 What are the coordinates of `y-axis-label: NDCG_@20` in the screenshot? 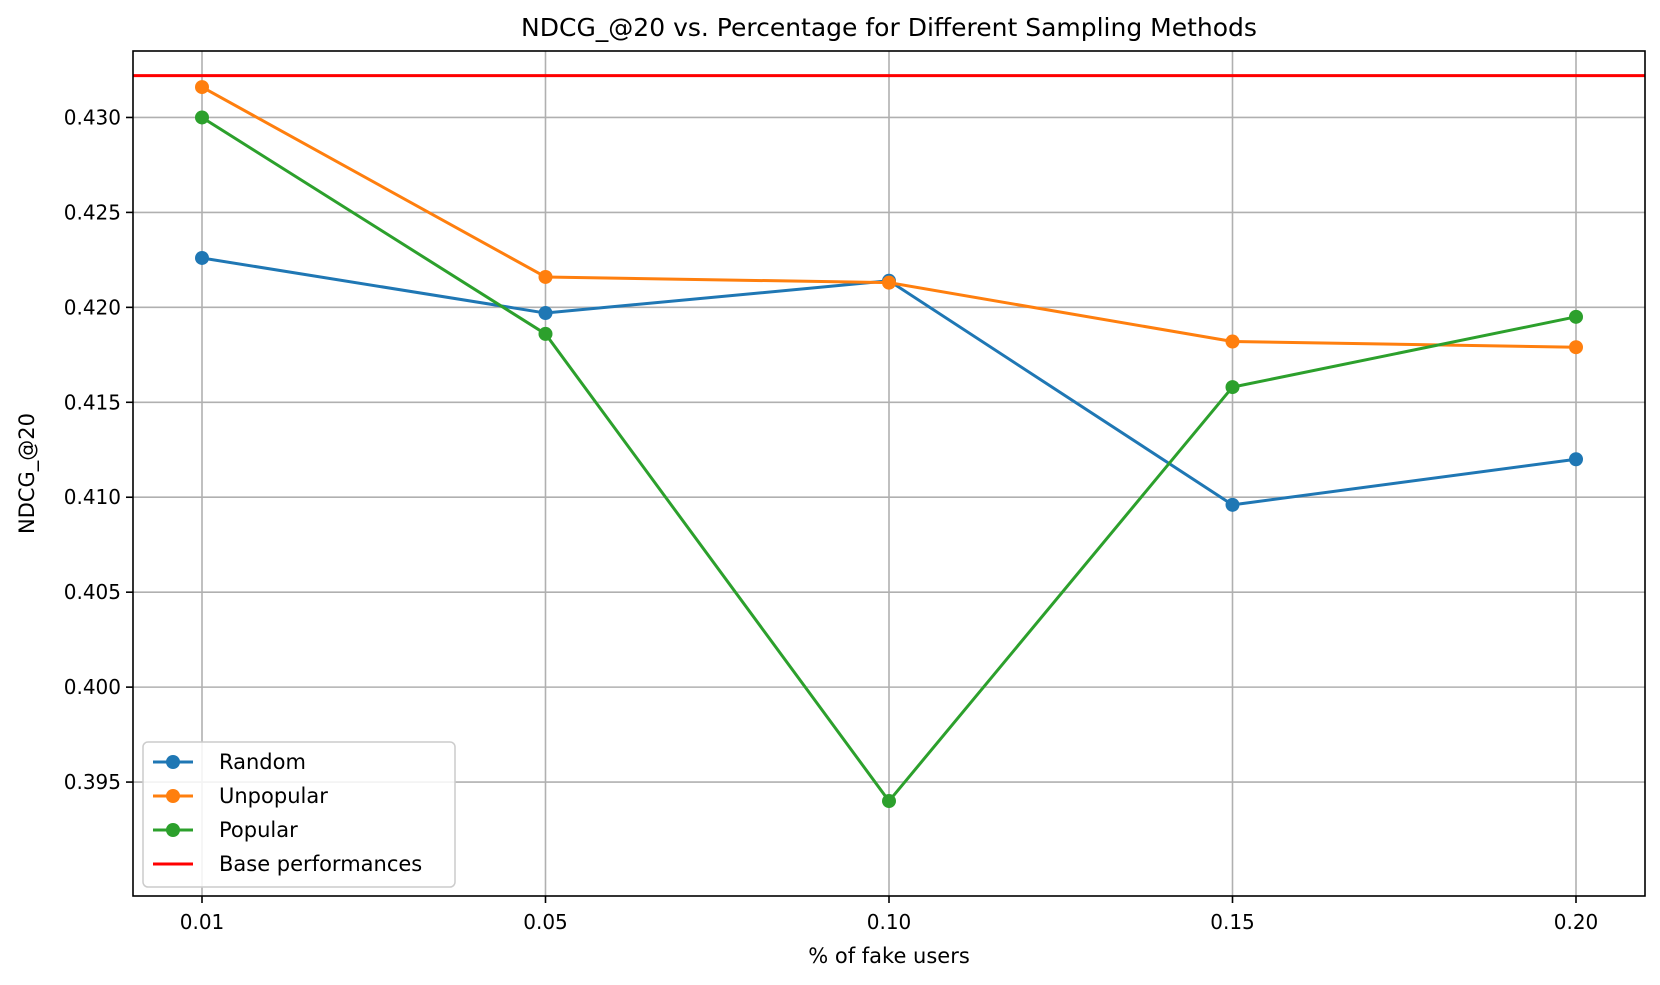 It's located at (27, 473).